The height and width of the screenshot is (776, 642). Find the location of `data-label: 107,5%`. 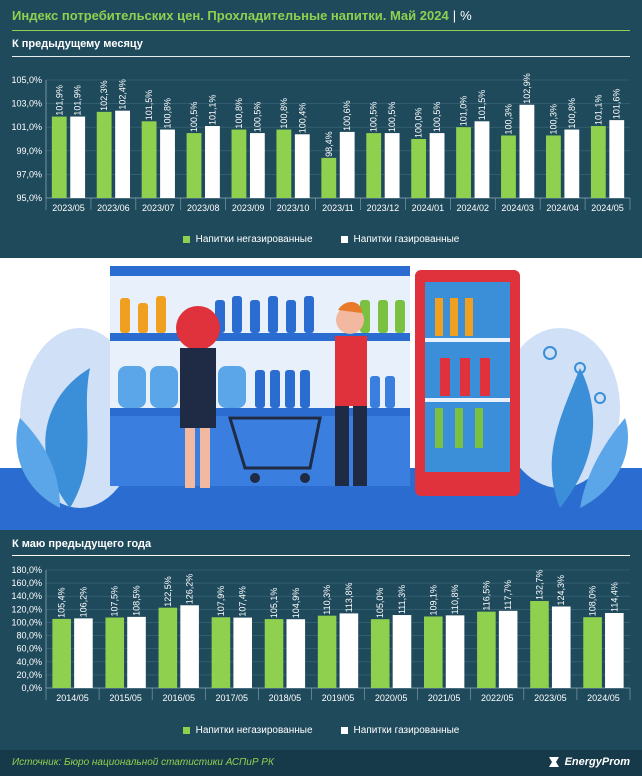

data-label: 107,5% is located at coordinates (115, 601).